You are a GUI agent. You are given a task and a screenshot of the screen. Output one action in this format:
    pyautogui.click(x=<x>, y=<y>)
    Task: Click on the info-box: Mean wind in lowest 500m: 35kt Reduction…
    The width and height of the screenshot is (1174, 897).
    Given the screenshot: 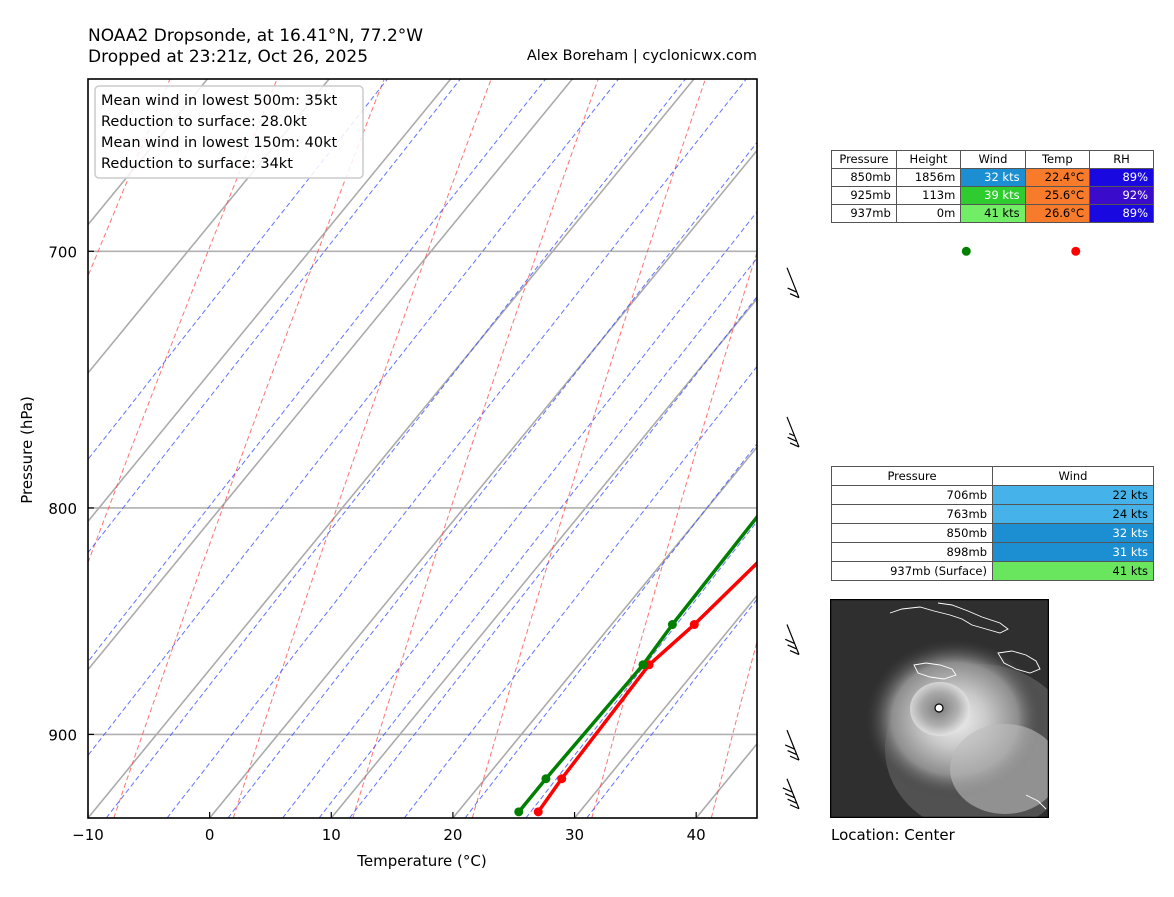 What is the action you would take?
    pyautogui.click(x=229, y=132)
    